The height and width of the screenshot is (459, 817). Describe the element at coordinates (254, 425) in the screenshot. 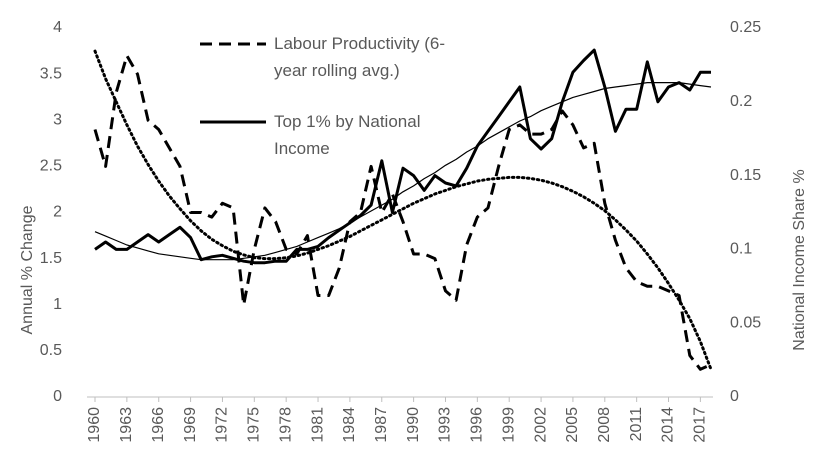

I see `x-tick-label: 1975` at that location.